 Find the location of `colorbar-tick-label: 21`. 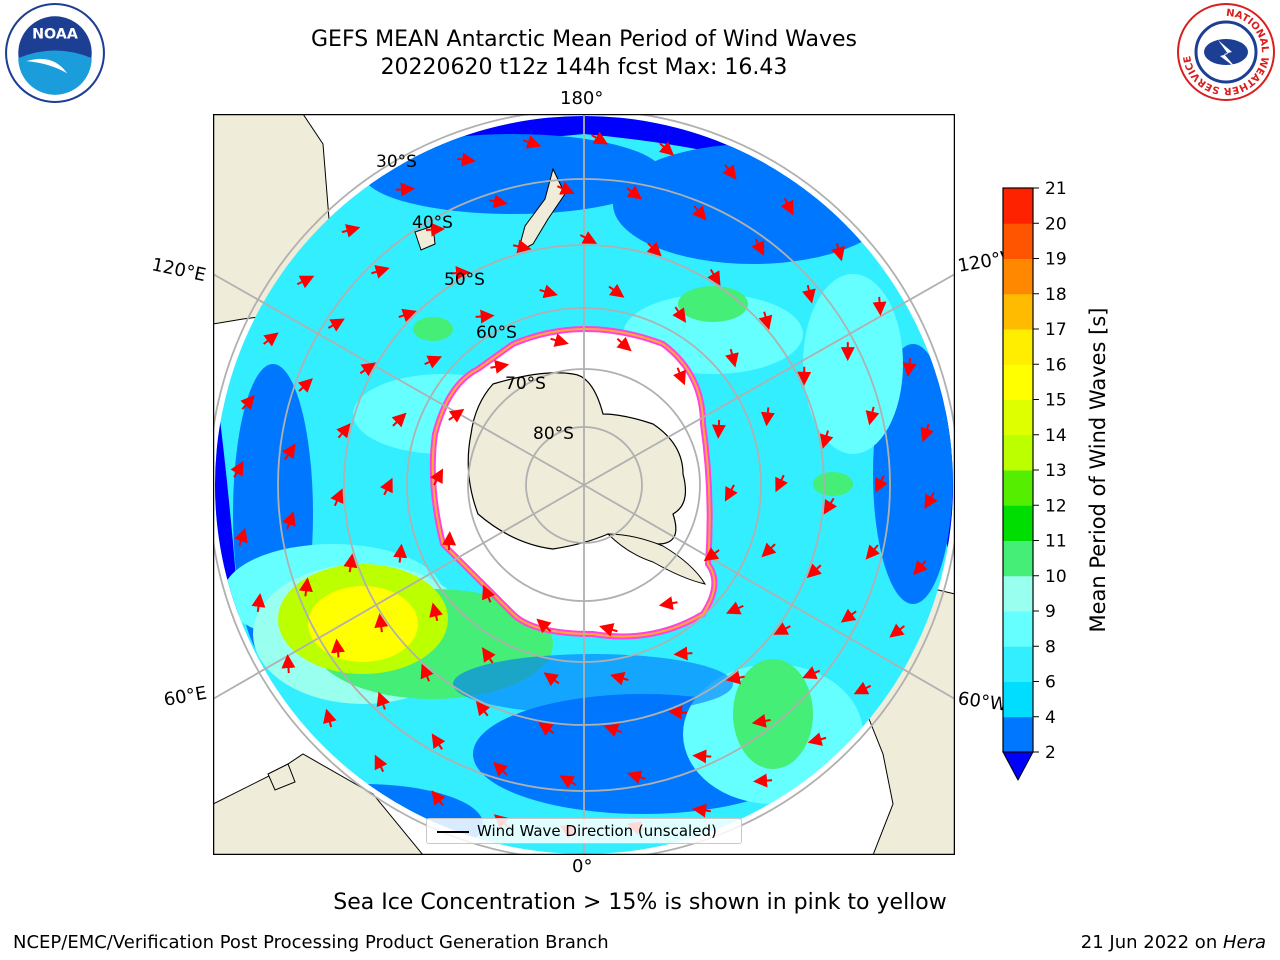

colorbar-tick-label: 21 is located at coordinates (1056, 189).